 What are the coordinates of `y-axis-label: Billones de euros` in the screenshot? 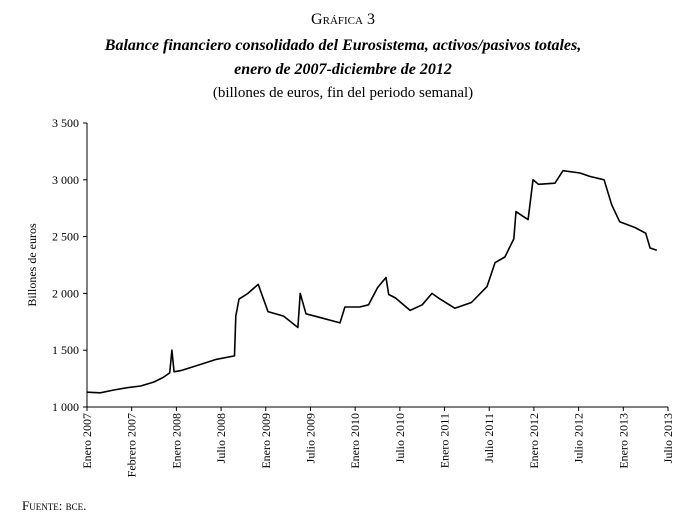 It's located at (32, 265).